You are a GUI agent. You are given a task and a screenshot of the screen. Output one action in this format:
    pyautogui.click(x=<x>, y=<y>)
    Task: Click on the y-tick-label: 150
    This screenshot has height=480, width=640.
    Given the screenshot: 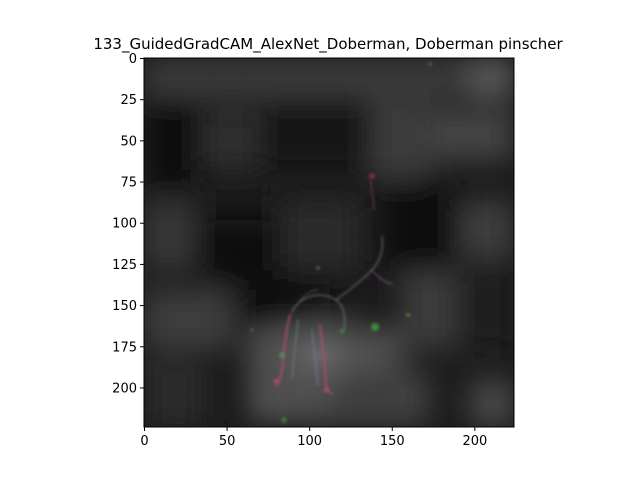 What is the action you would take?
    pyautogui.click(x=124, y=306)
    